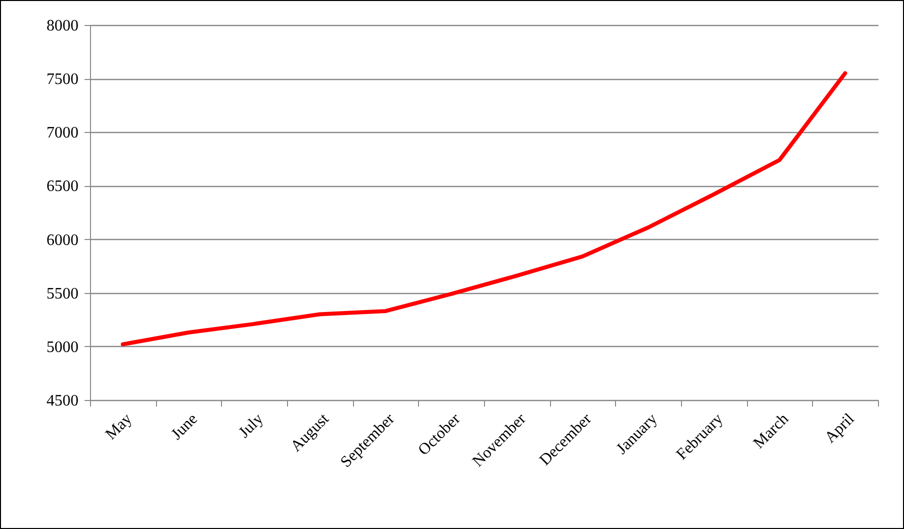 The width and height of the screenshot is (904, 529). Describe the element at coordinates (62, 133) in the screenshot. I see `y-tick-label: 7000` at that location.